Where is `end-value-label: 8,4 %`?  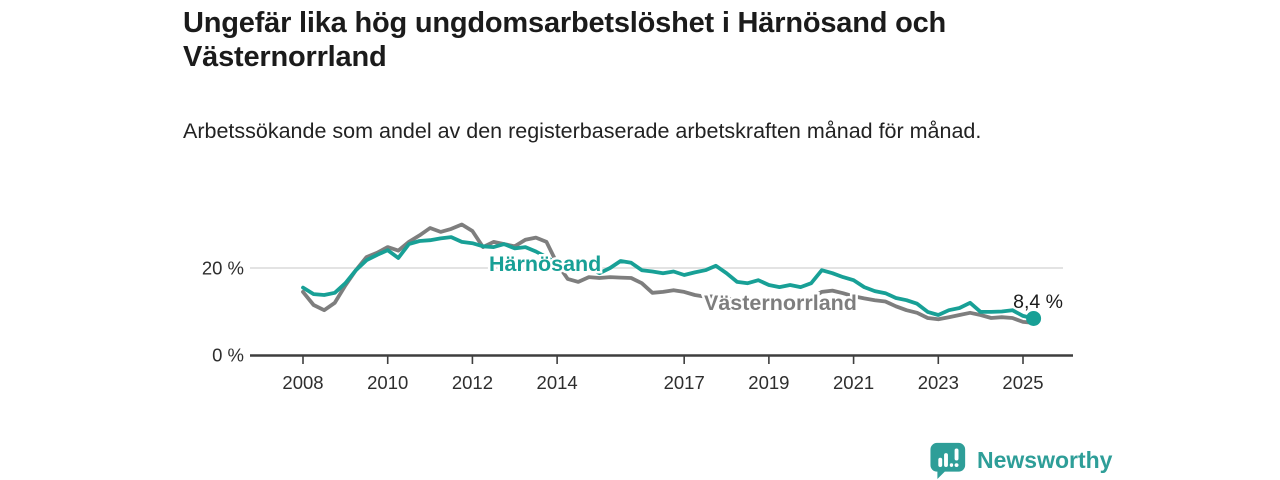
end-value-label: 8,4 % is located at coordinates (1038, 302).